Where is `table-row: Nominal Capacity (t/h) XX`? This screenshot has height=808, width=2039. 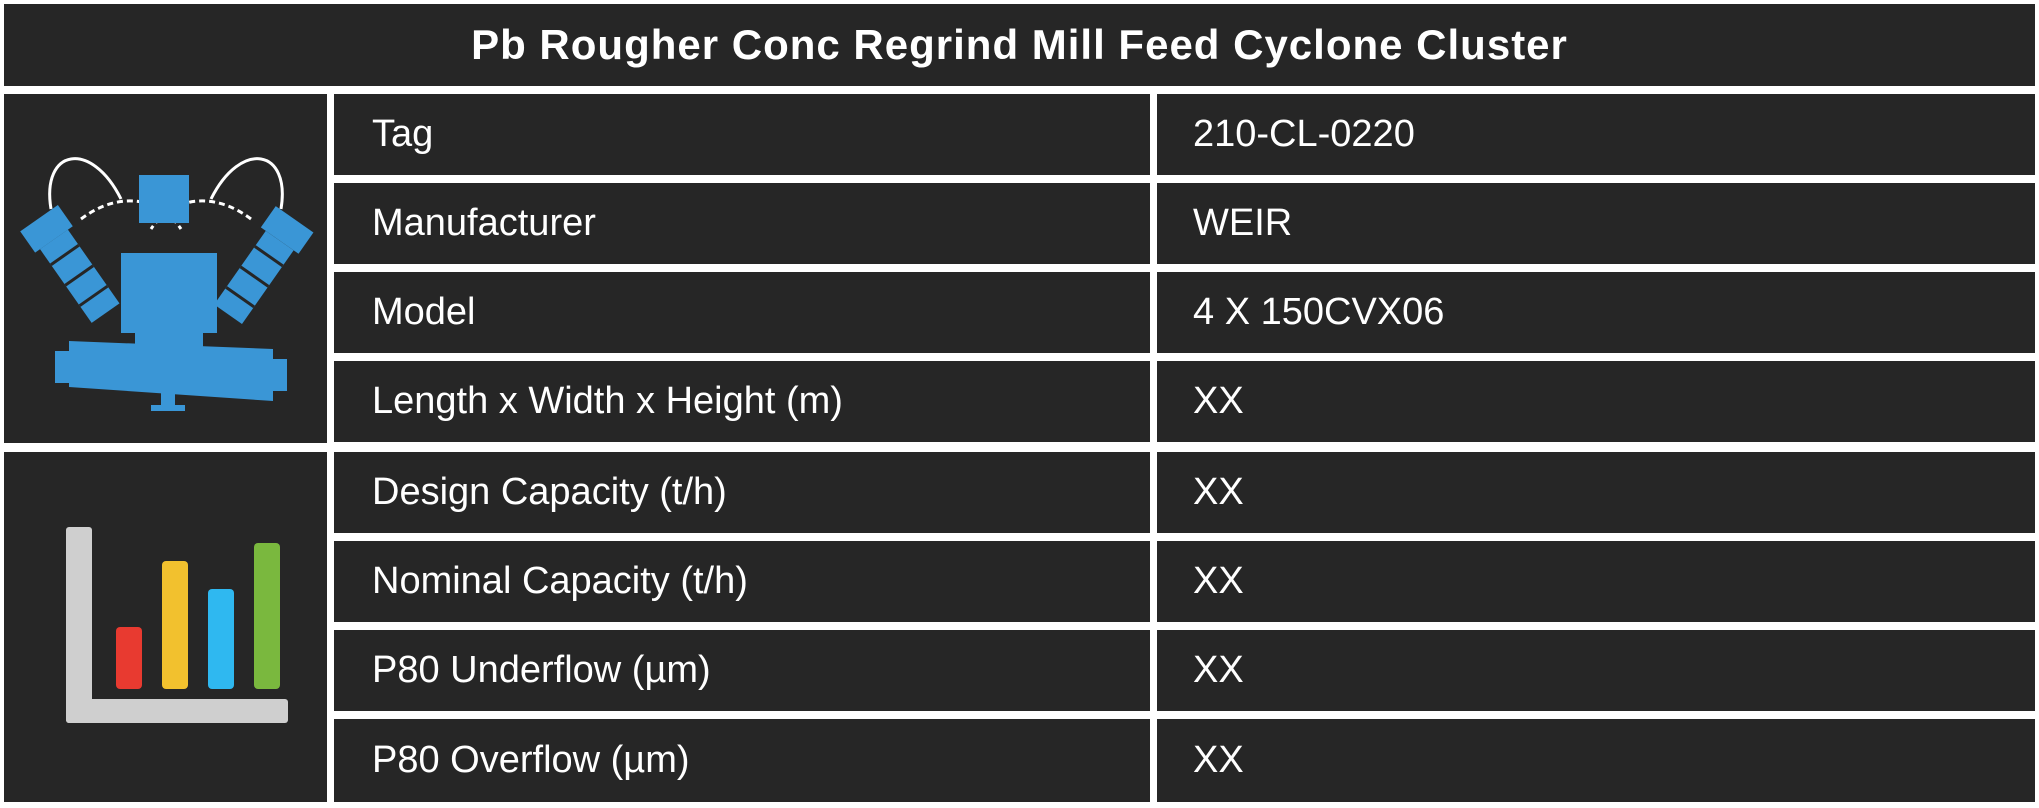 table-row: Nominal Capacity (t/h) XX is located at coordinates (1184, 581).